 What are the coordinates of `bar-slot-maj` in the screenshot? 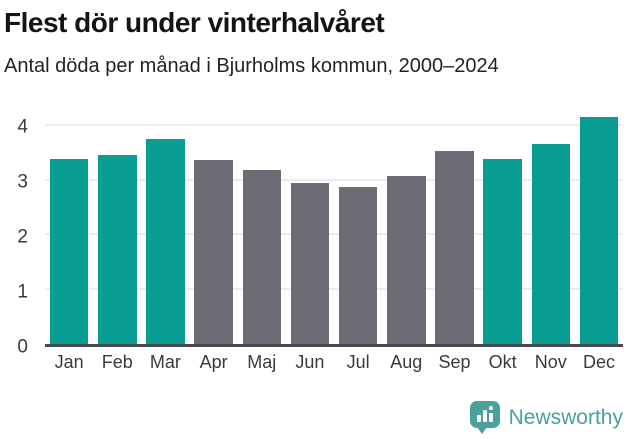 It's located at (262, 227).